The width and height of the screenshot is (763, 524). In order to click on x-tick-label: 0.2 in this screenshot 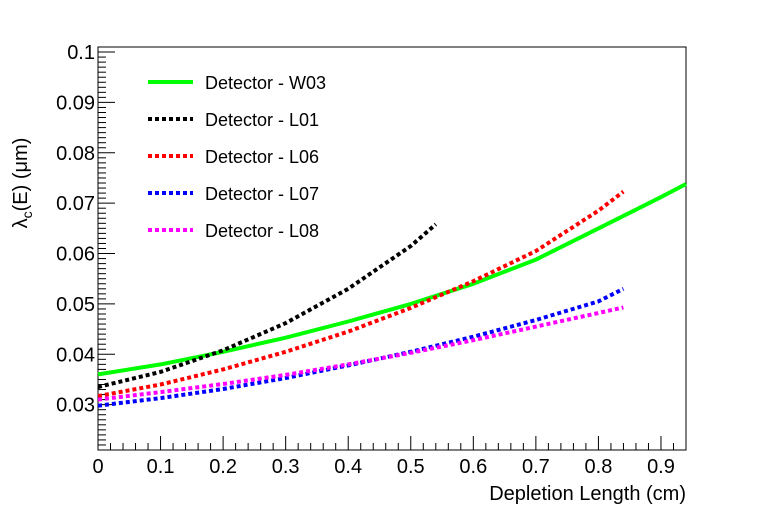, I will do `click(223, 467)`.